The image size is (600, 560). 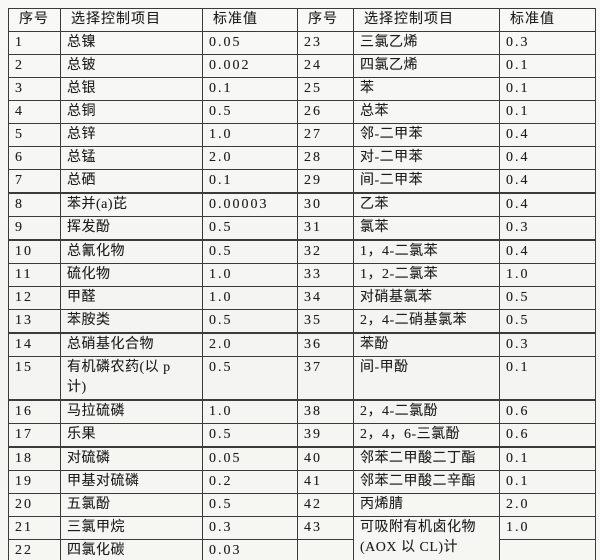 I want to click on table-cell: 乙苯, so click(x=426, y=204).